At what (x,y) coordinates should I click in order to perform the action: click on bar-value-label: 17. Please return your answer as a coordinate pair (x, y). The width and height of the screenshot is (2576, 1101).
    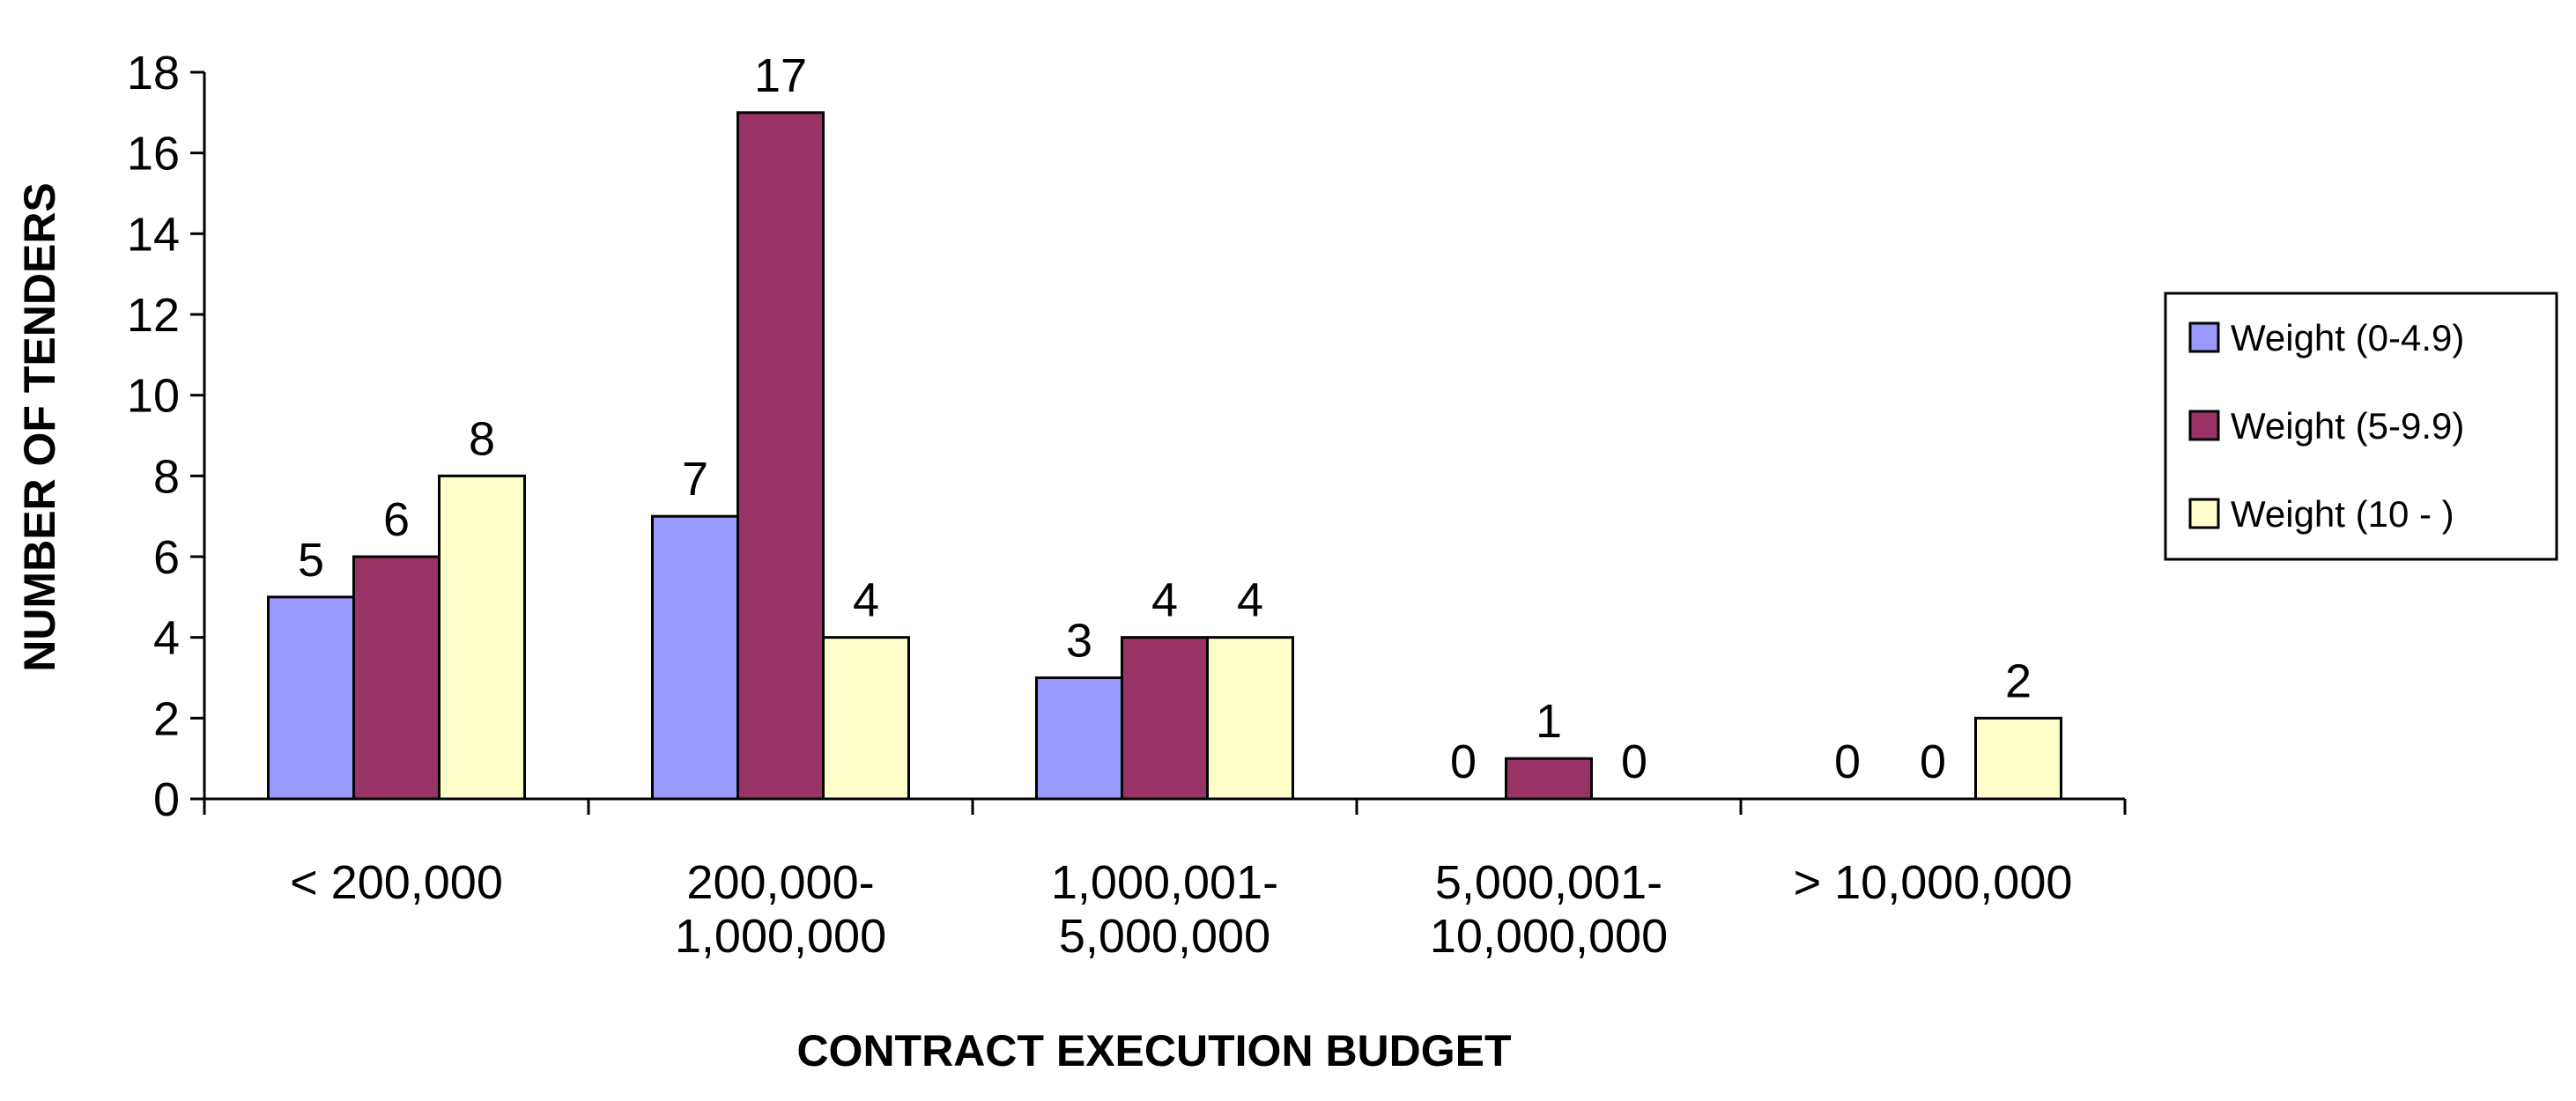
    Looking at the image, I should click on (781, 76).